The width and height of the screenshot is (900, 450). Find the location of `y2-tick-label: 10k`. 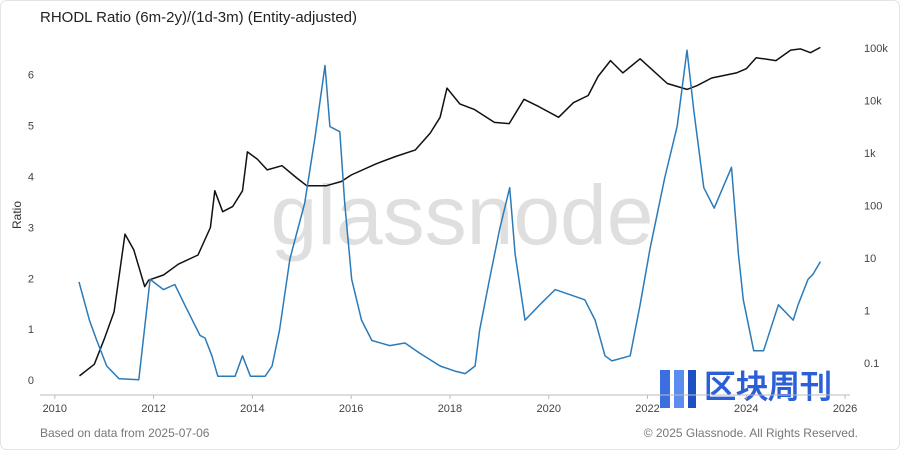

y2-tick-label: 10k is located at coordinates (873, 101).